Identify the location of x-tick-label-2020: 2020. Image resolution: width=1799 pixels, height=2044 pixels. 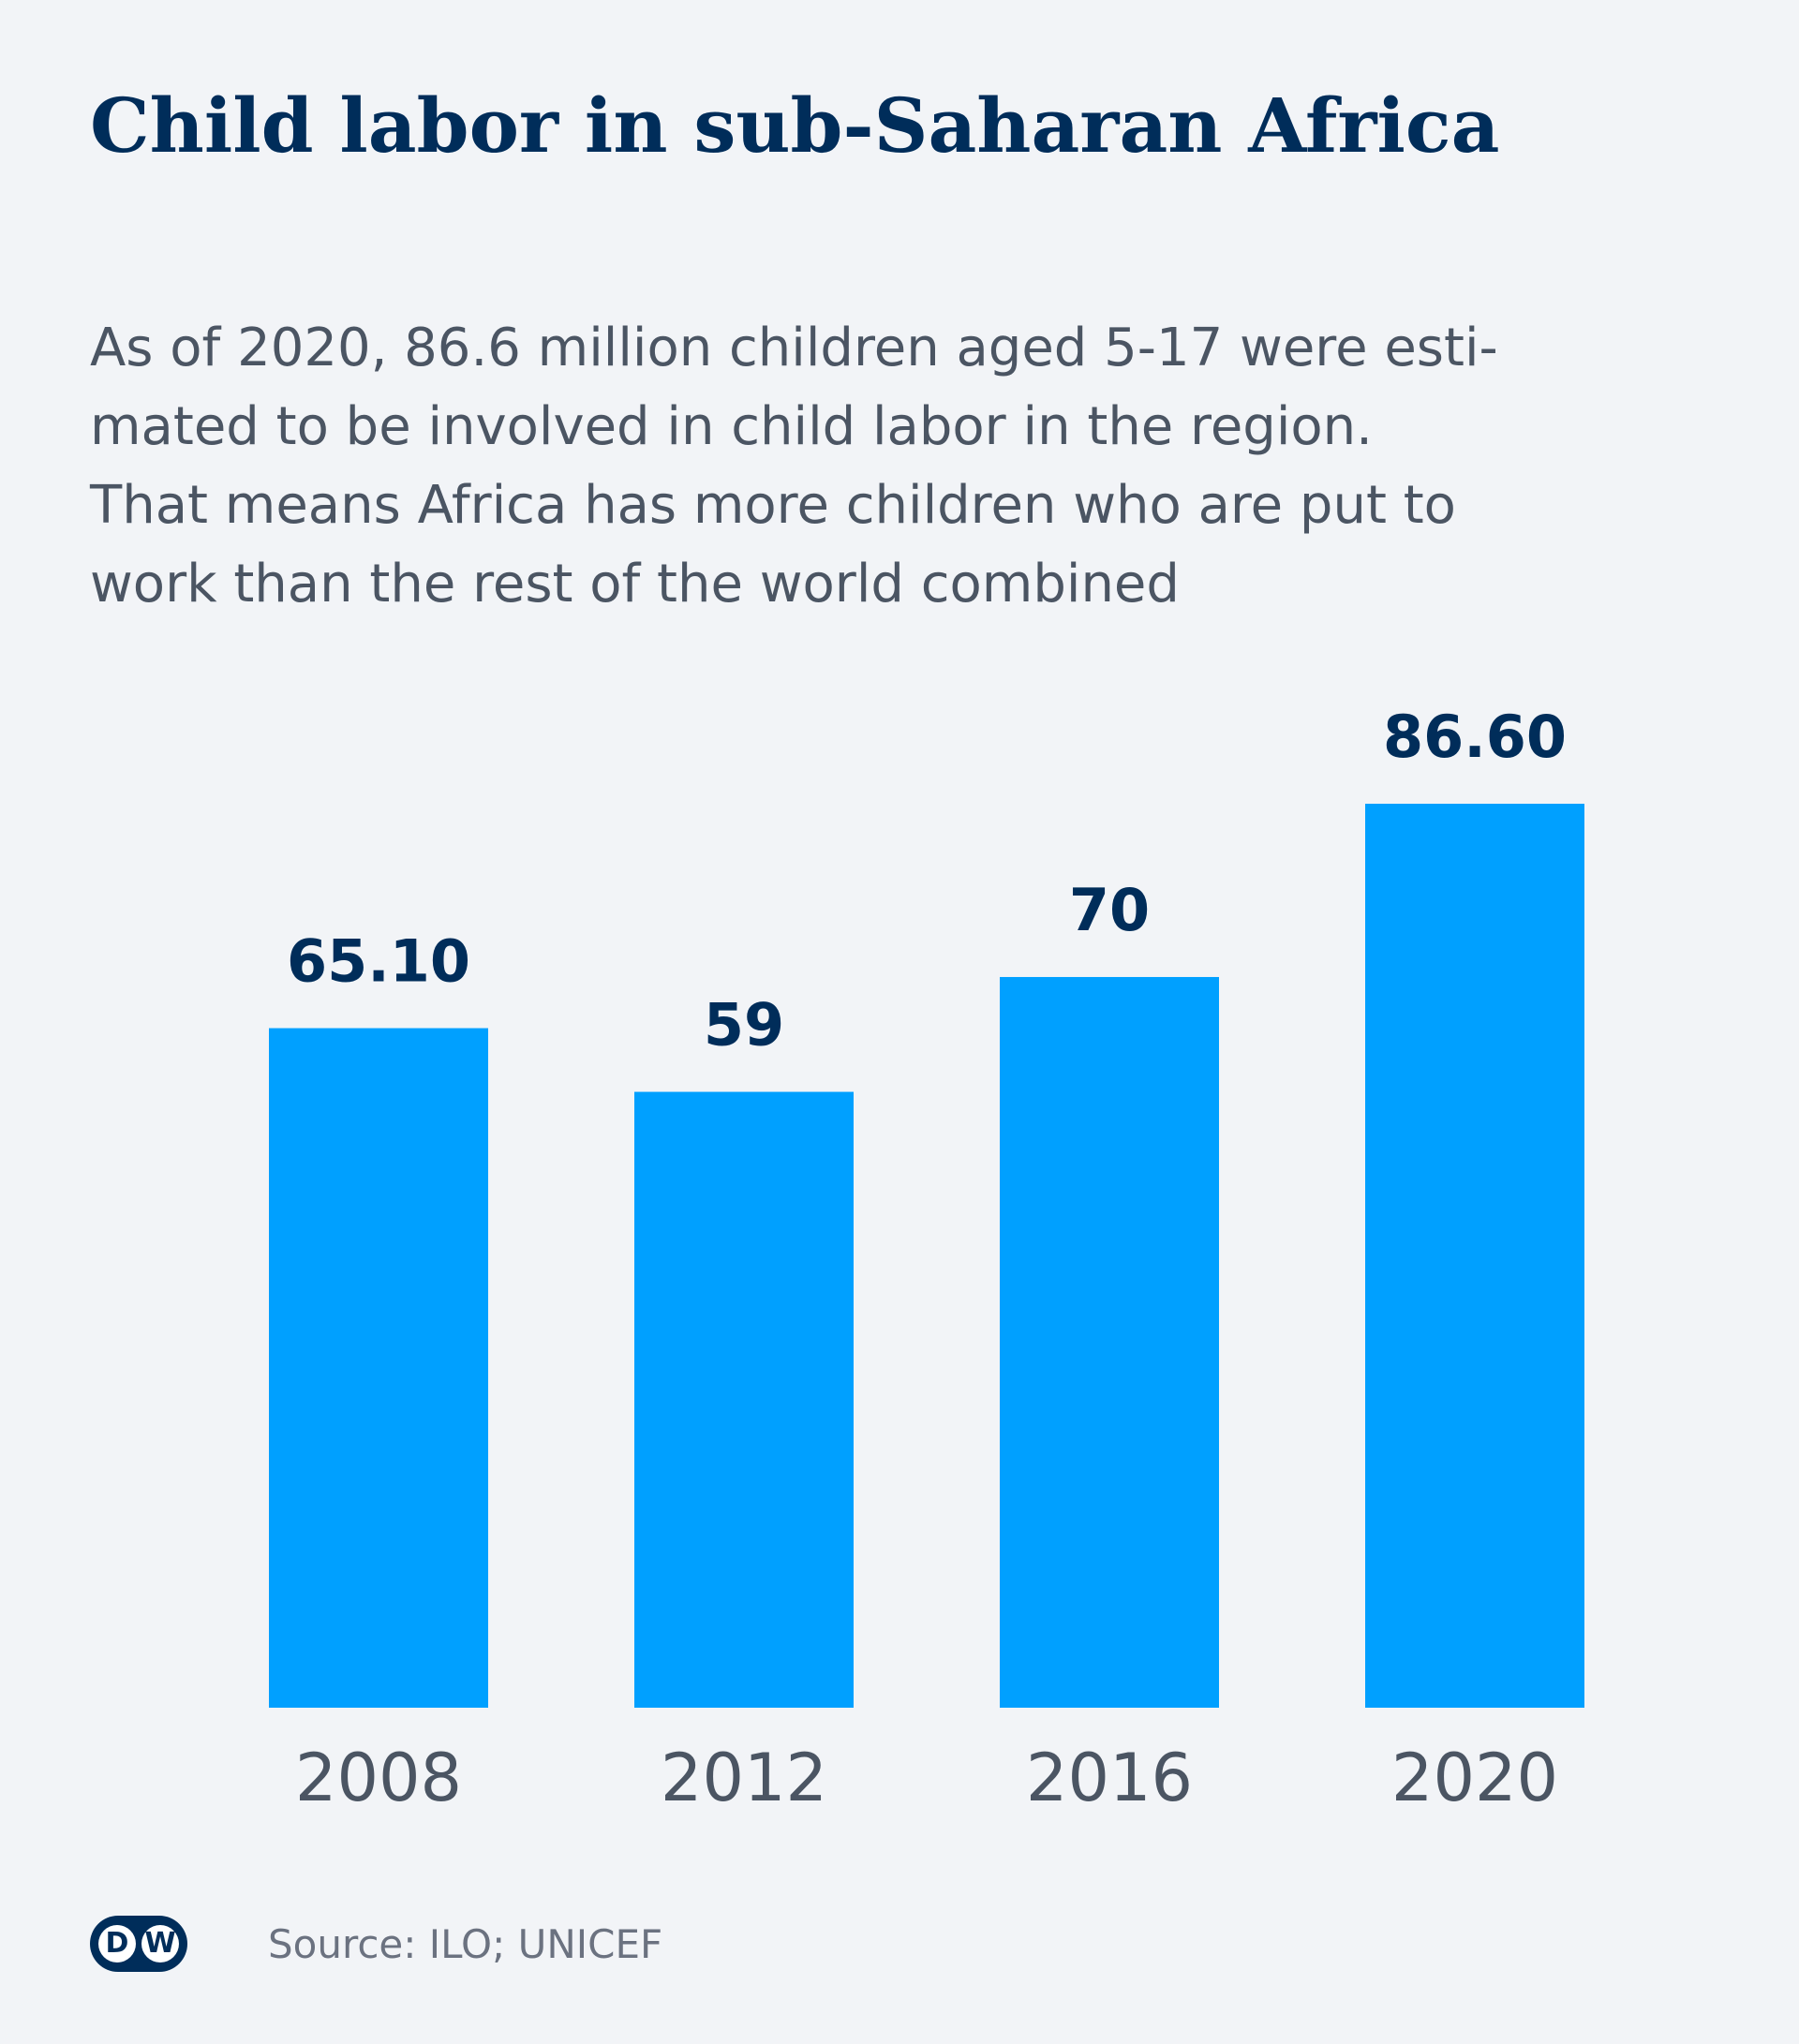
(1474, 1778).